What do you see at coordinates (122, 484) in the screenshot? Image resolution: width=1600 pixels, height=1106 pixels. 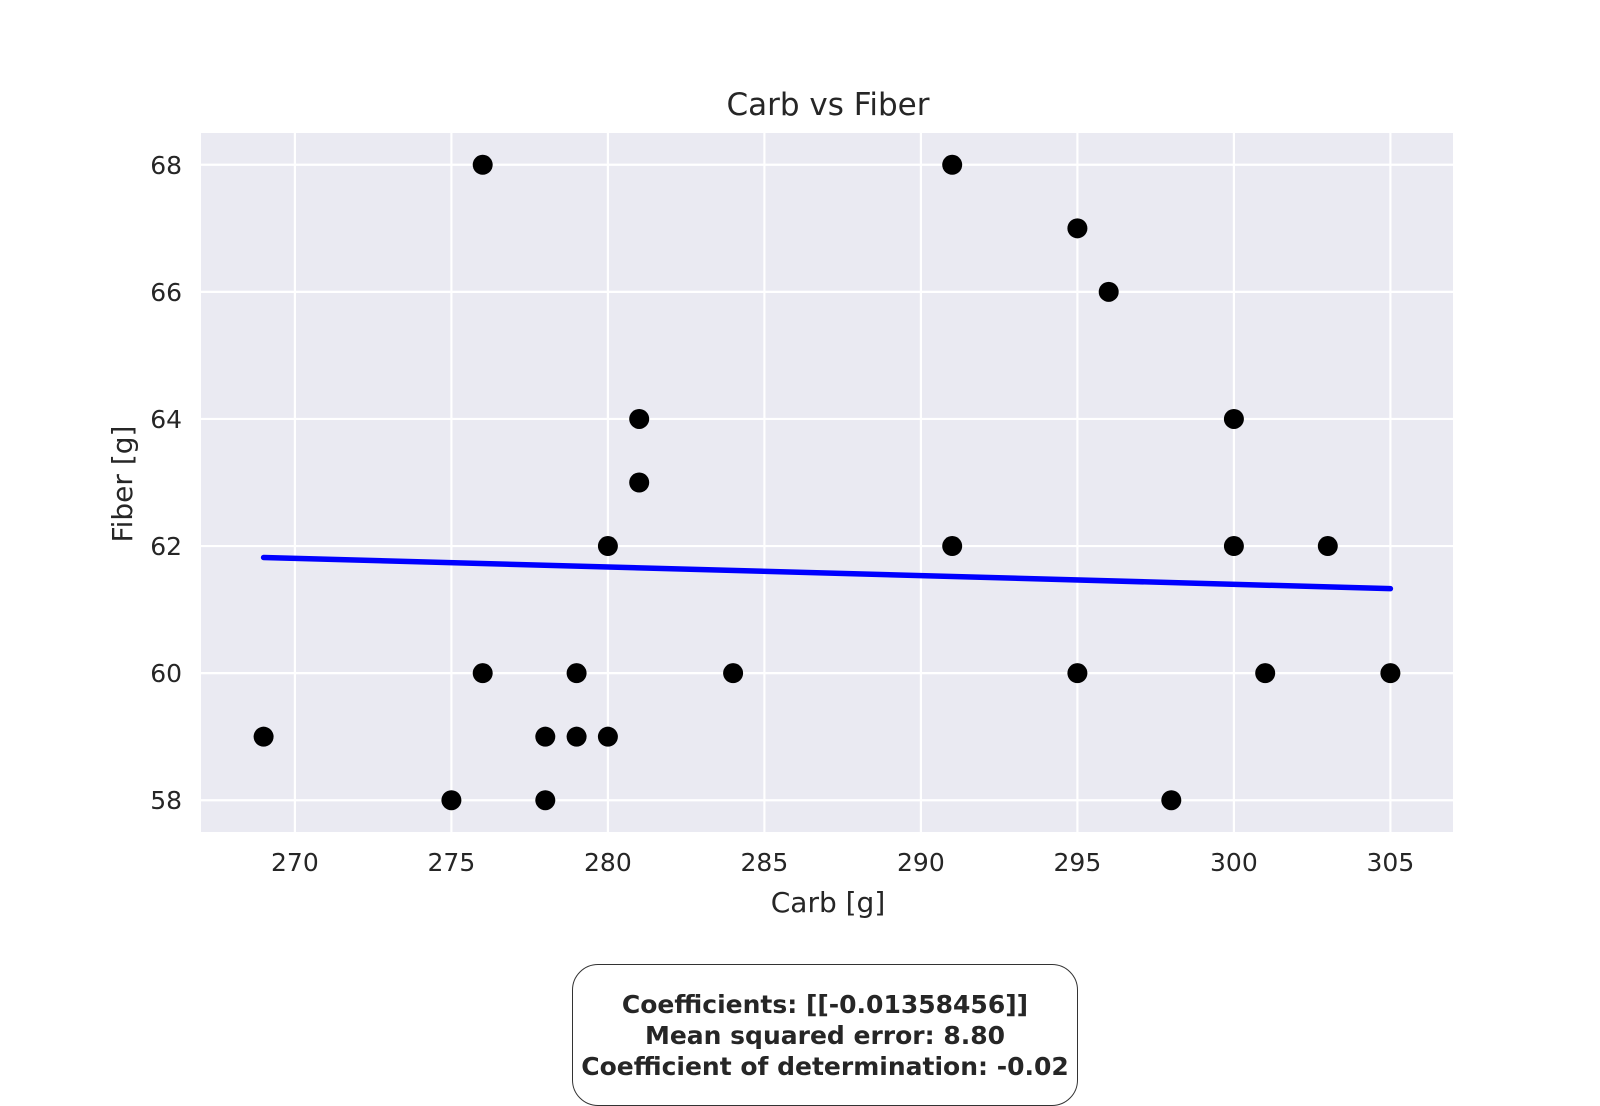 I see `y-axis-label: Fiber [g]` at bounding box center [122, 484].